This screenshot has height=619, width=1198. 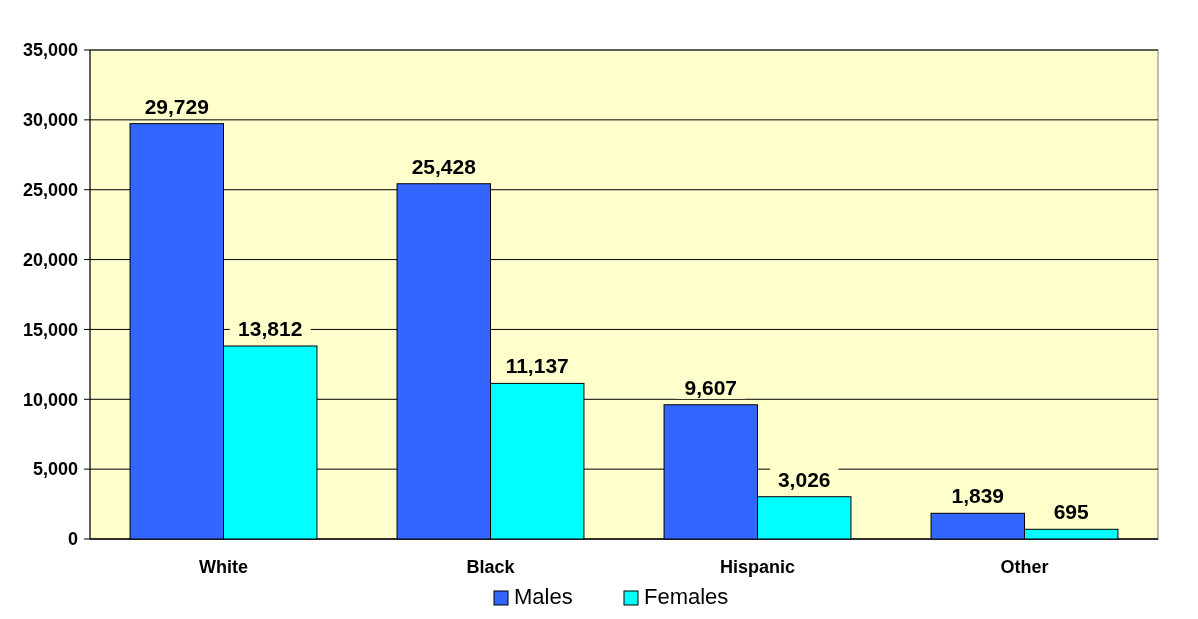 What do you see at coordinates (711, 387) in the screenshot?
I see `data-label: 9,607` at bounding box center [711, 387].